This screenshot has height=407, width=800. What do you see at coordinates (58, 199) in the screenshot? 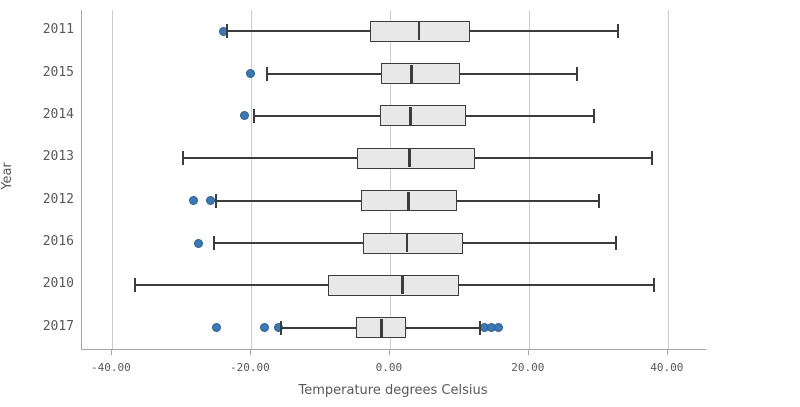
I see `y-axis-tick-label: 2012` at bounding box center [58, 199].